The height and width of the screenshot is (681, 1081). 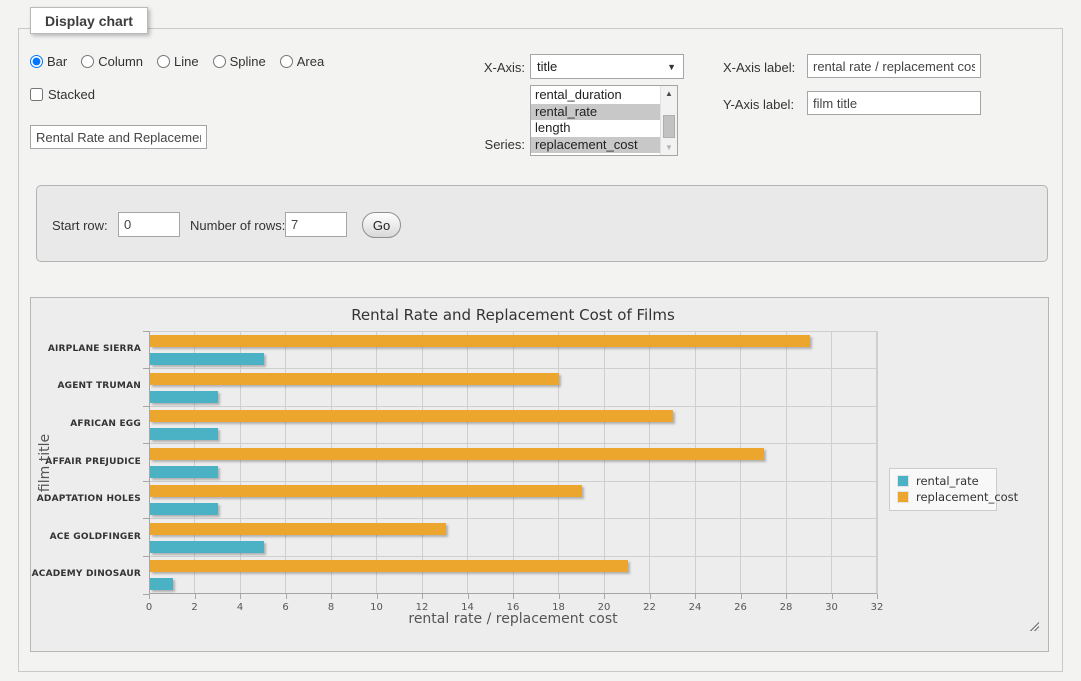 What do you see at coordinates (671, 66) in the screenshot?
I see `chevron-down-icon: ▼` at bounding box center [671, 66].